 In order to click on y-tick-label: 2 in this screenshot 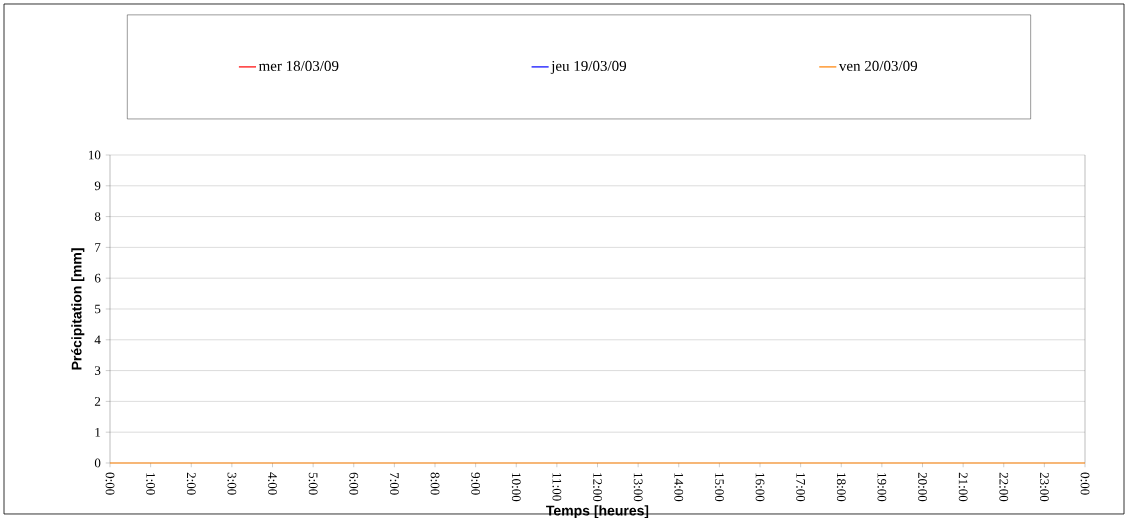, I will do `click(97, 401)`.